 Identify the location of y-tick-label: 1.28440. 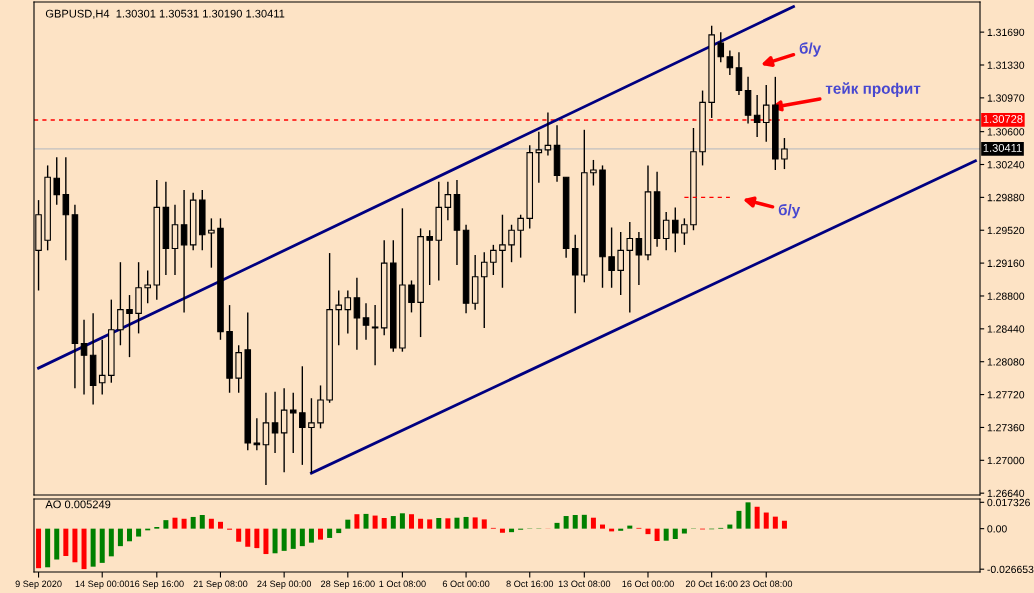
(1006, 329).